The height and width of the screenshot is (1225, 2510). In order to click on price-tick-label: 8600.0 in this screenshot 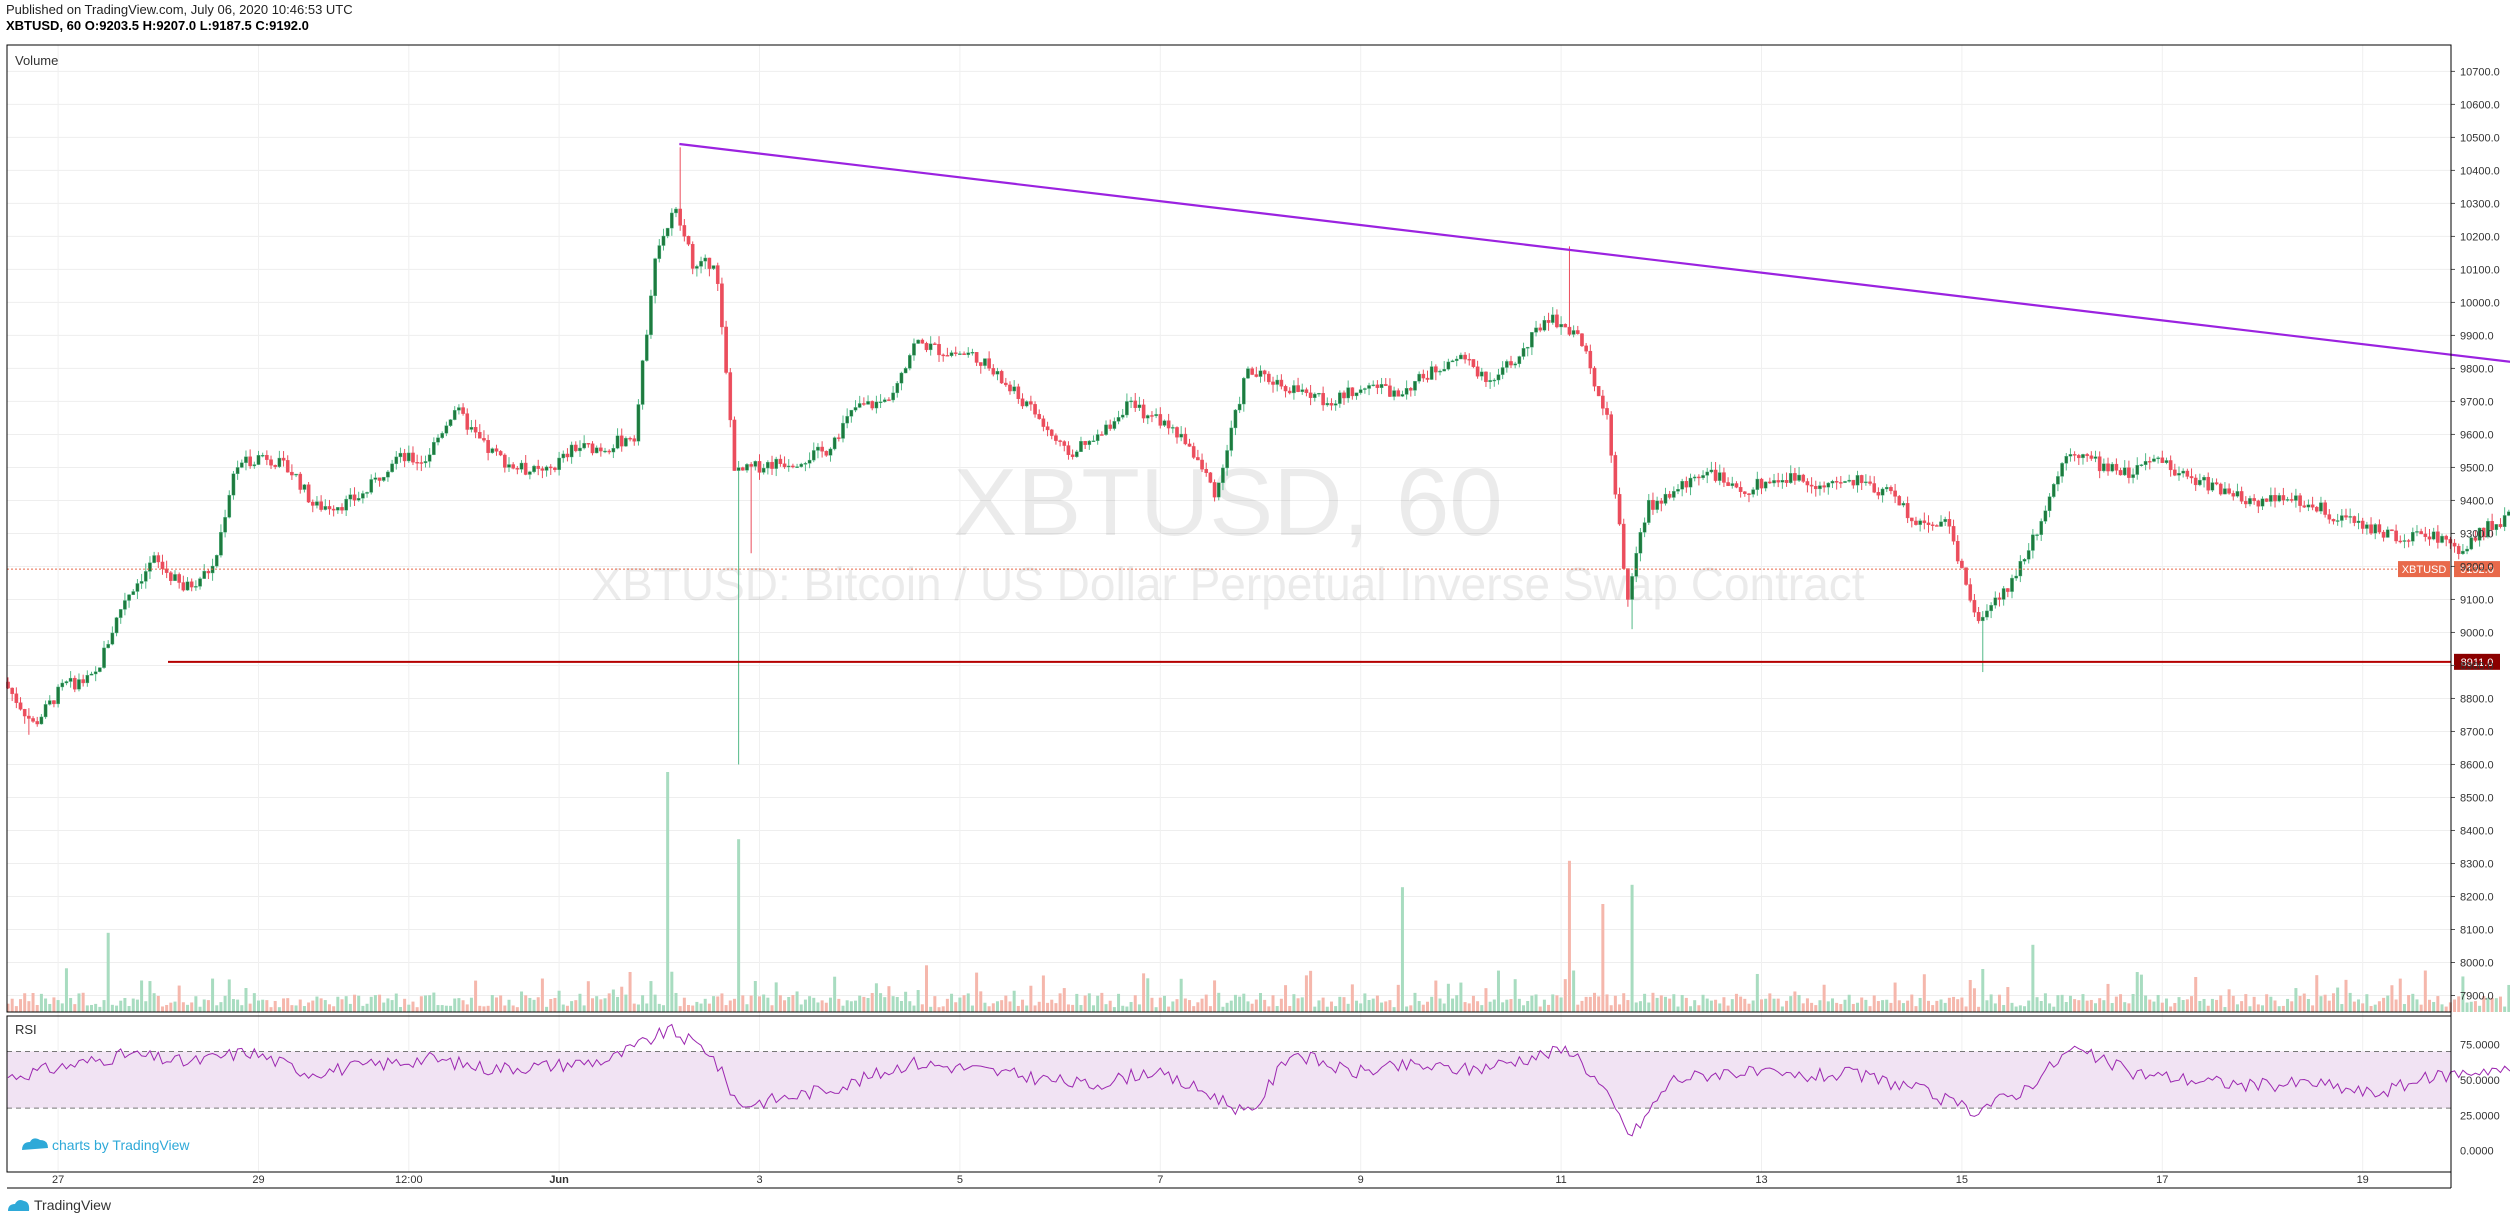, I will do `click(2477, 765)`.